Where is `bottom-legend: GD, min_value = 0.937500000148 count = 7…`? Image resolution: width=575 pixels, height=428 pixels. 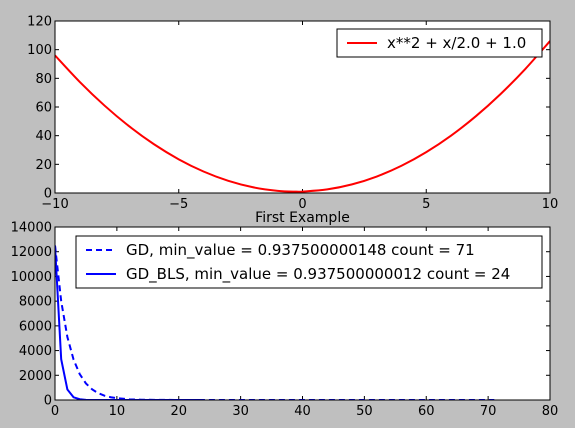 bottom-legend: GD, min_value = 0.937500000148 count = 7… is located at coordinates (309, 262).